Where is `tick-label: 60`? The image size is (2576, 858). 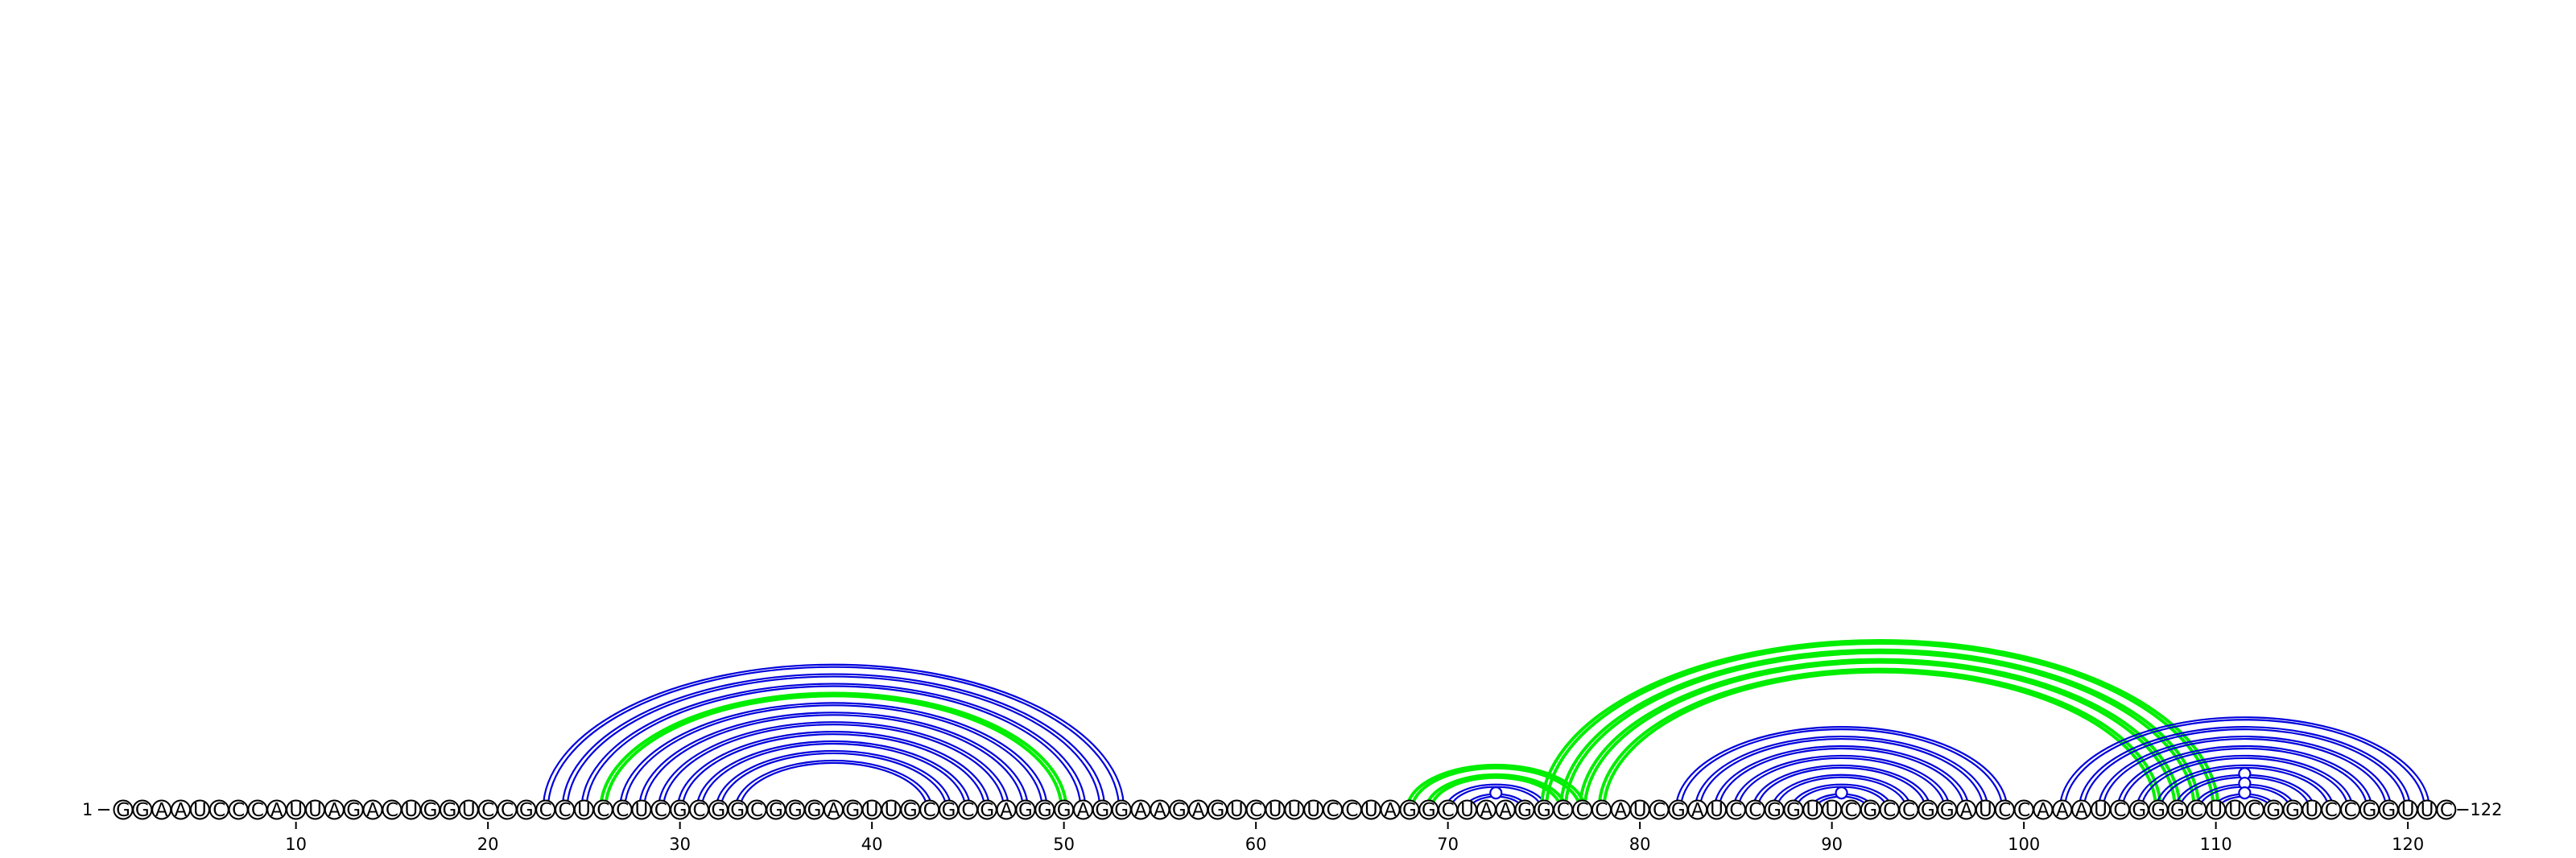 tick-label: 60 is located at coordinates (1256, 845).